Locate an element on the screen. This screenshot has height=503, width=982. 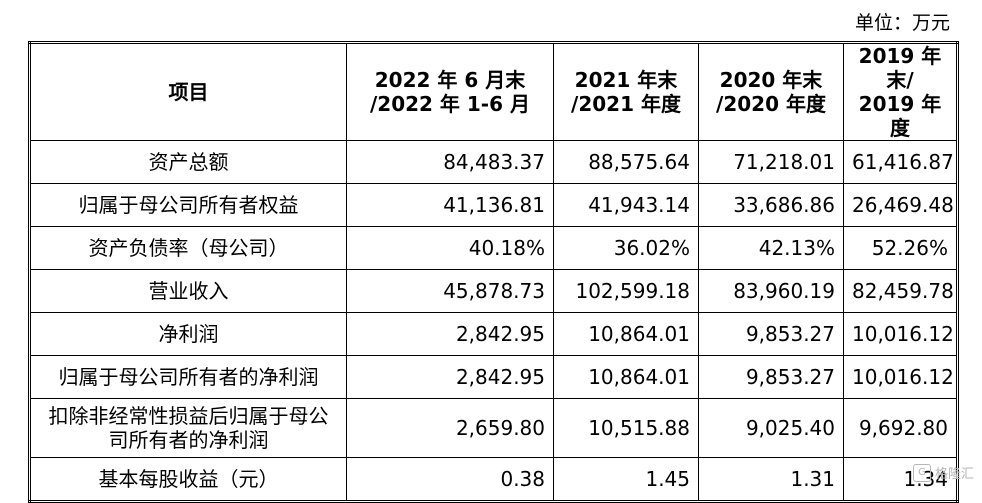
row-label: 资产负债率（母公司） is located at coordinates (188, 248).